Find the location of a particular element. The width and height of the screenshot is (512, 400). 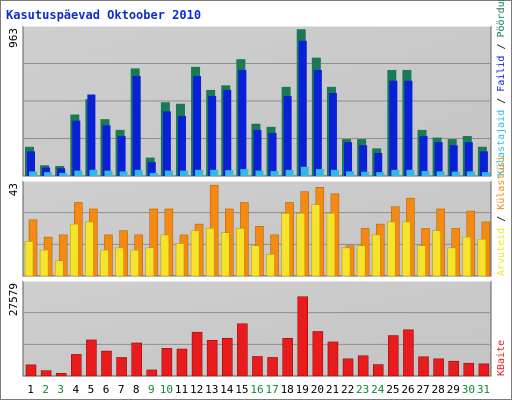

x-tick-label: 5 is located at coordinates (91, 389).